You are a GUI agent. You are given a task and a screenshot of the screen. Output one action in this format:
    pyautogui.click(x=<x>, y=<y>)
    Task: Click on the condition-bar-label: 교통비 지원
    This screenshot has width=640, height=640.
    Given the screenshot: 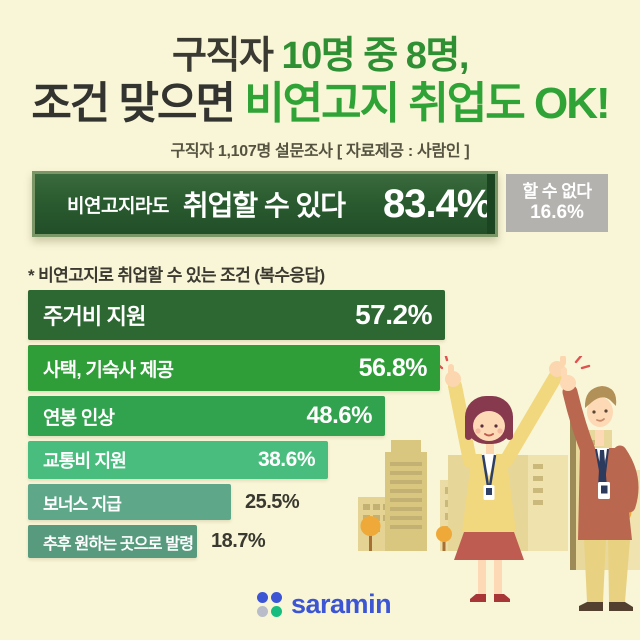 What is the action you would take?
    pyautogui.click(x=85, y=461)
    